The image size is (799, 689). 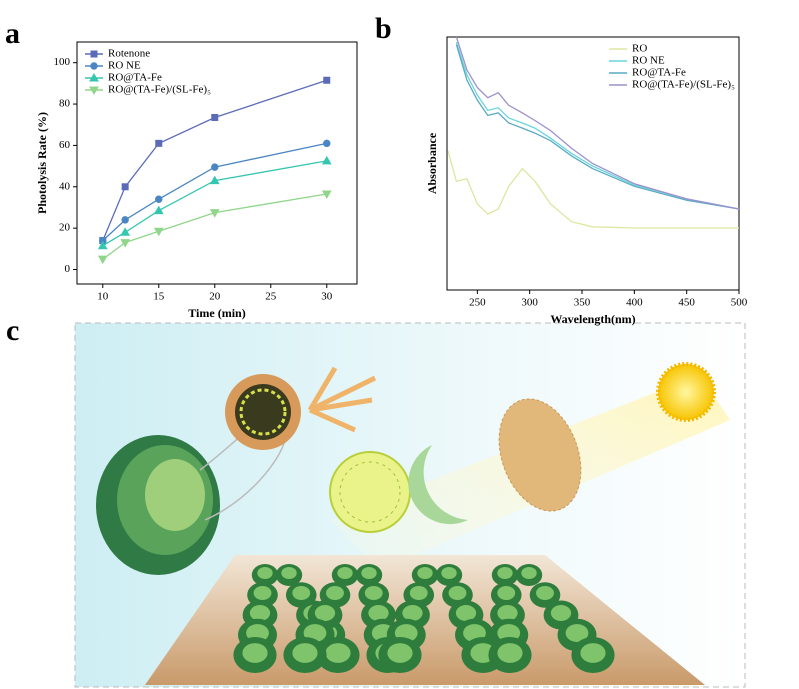 What do you see at coordinates (739, 303) in the screenshot?
I see `x-tick-label: 500` at bounding box center [739, 303].